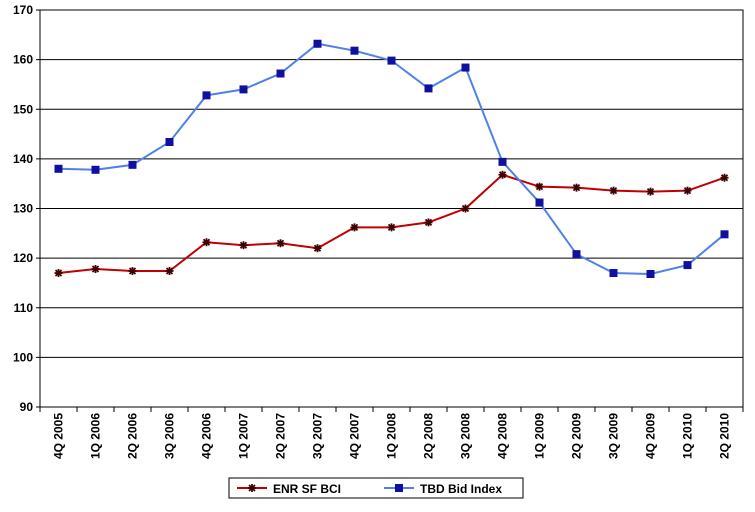  I want to click on legend-entry: TBD Bid Index, so click(443, 489).